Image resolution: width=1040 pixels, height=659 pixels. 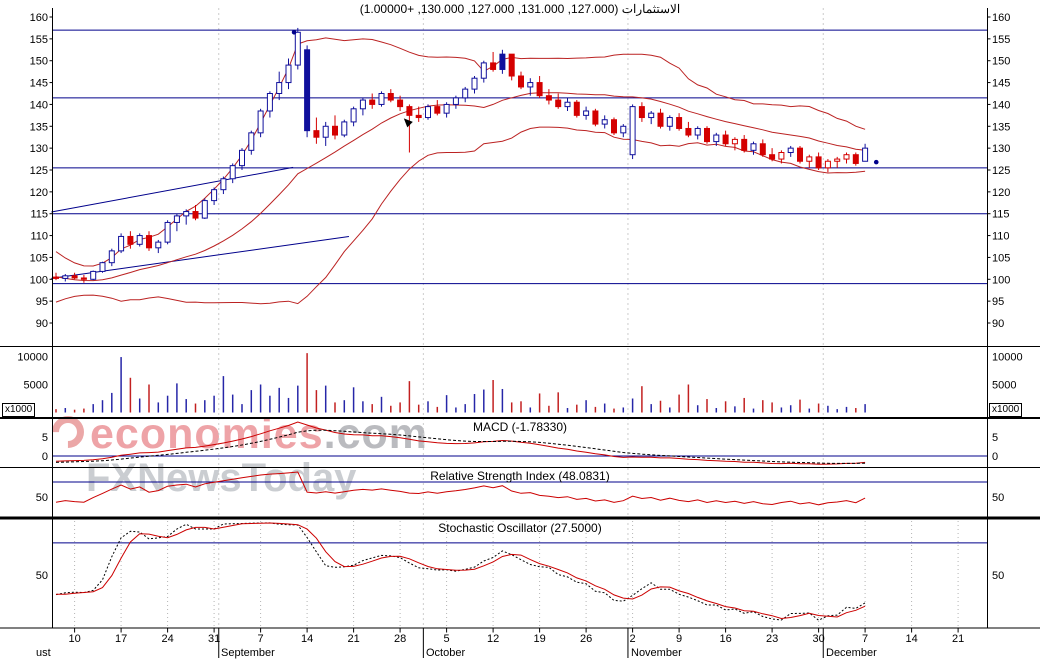 I want to click on price-axis-label-left: 130, so click(x=39, y=149).